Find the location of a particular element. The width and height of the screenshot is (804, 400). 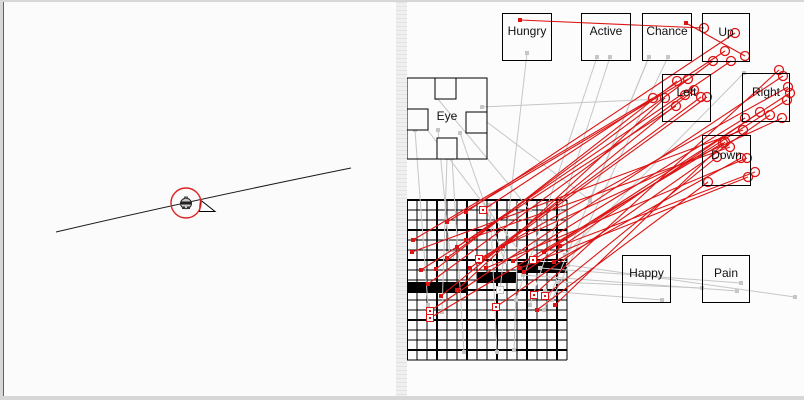

node-label-up: Up is located at coordinates (726, 31).